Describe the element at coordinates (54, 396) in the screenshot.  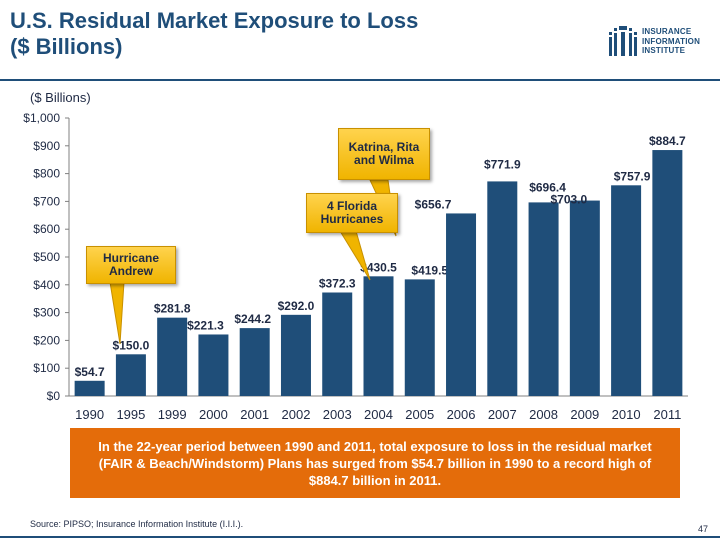
I see `y-tick-label: $0` at that location.